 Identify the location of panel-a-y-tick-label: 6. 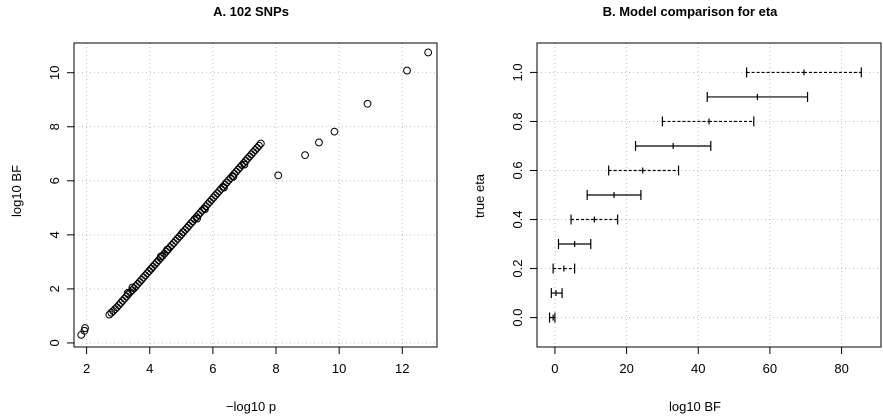
(54, 180).